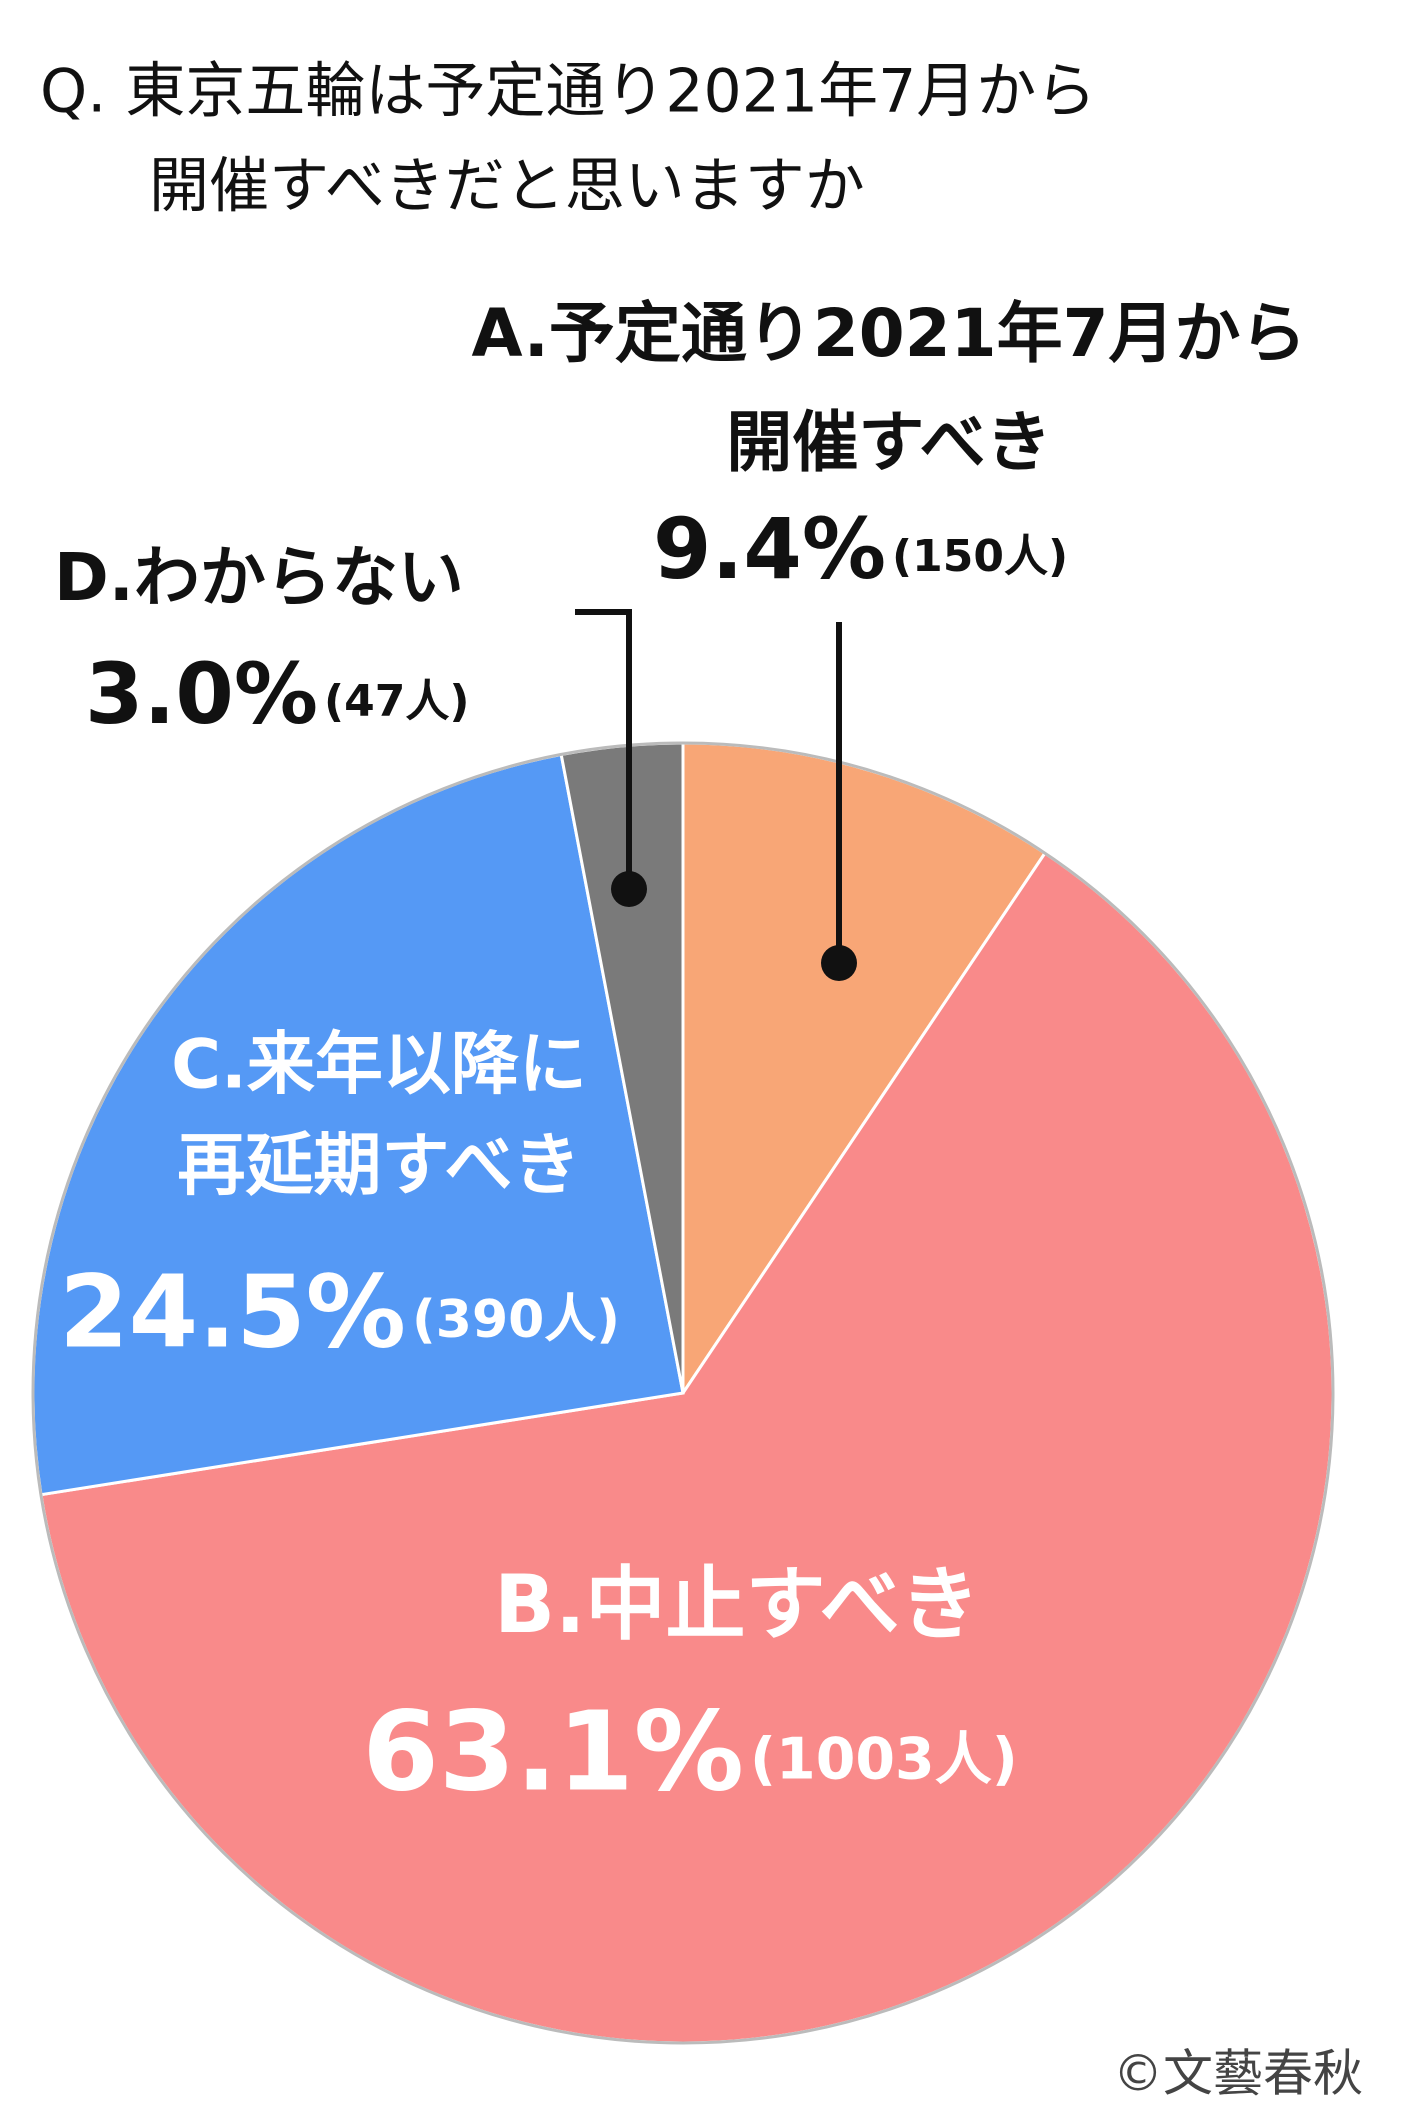  Describe the element at coordinates (603, 749) in the screenshot. I see `leader-line` at that location.